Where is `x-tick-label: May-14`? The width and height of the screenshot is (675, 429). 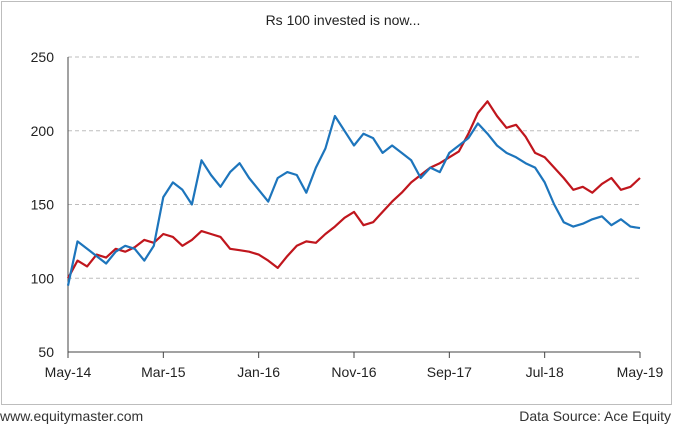 x-tick-label: May-14 is located at coordinates (68, 372).